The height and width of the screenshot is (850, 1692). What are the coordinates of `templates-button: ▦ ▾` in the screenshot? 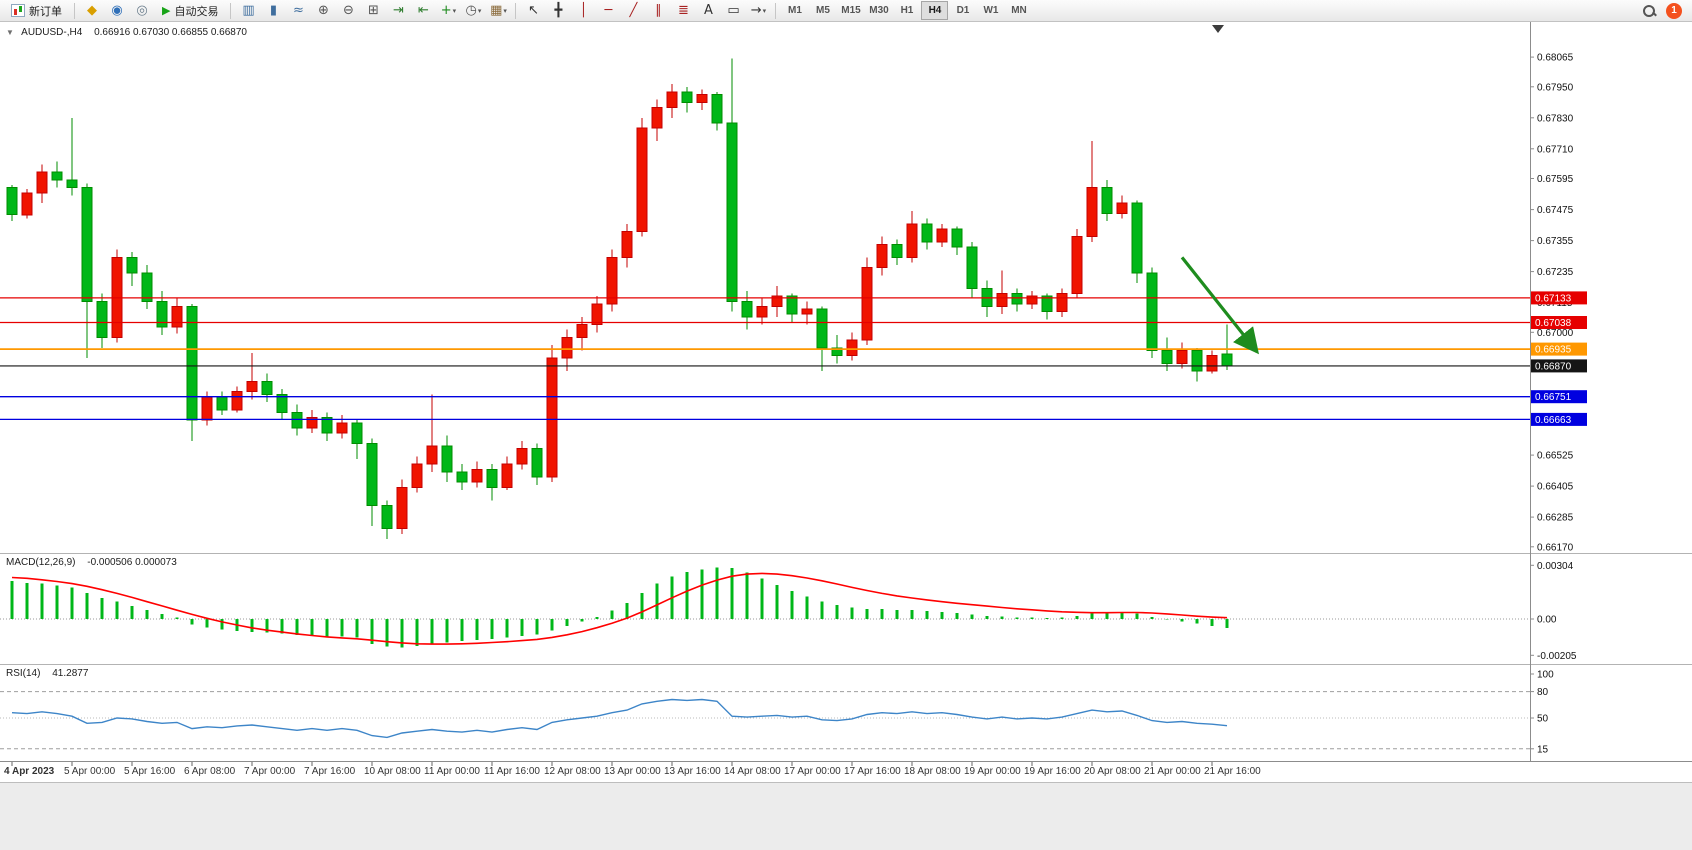 It's located at (498, 11).